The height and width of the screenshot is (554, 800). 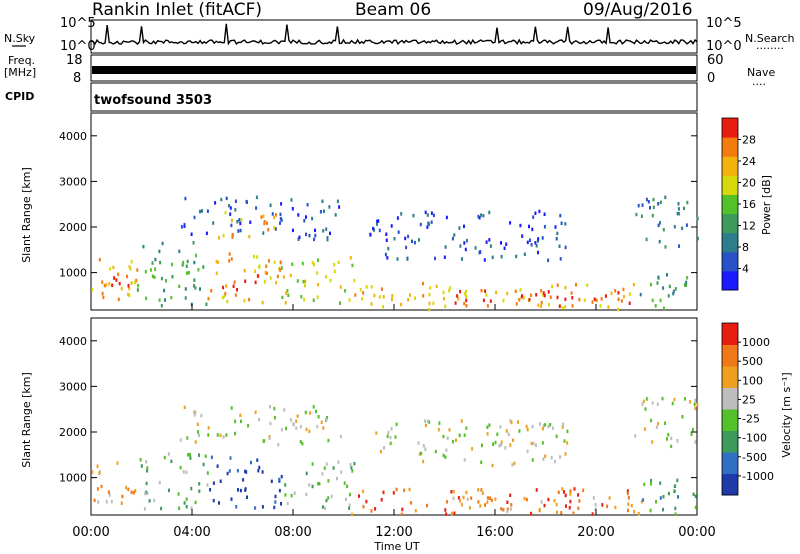 What do you see at coordinates (394, 70) in the screenshot?
I see `freq-trace` at bounding box center [394, 70].